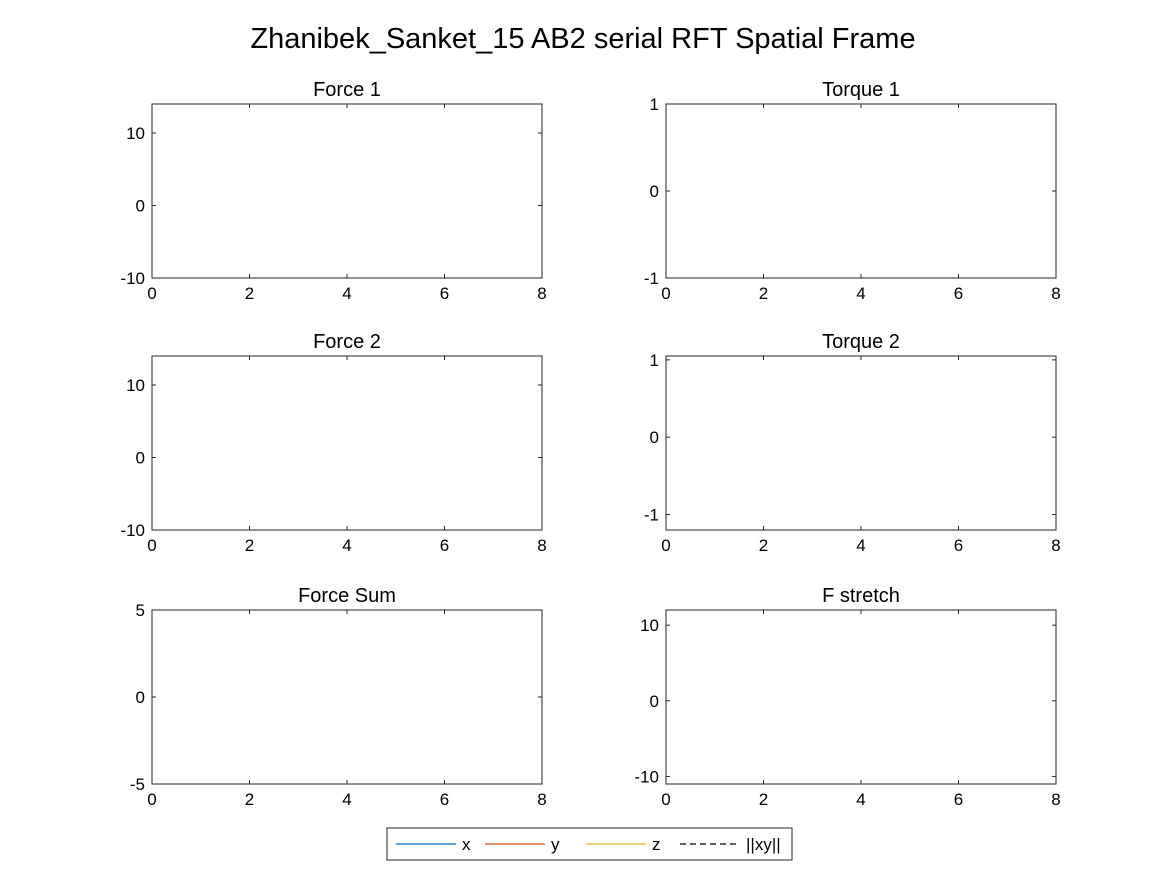 This screenshot has width=1167, height=875. Describe the element at coordinates (861, 342) in the screenshot. I see `subplot-title: Torque 2` at that location.